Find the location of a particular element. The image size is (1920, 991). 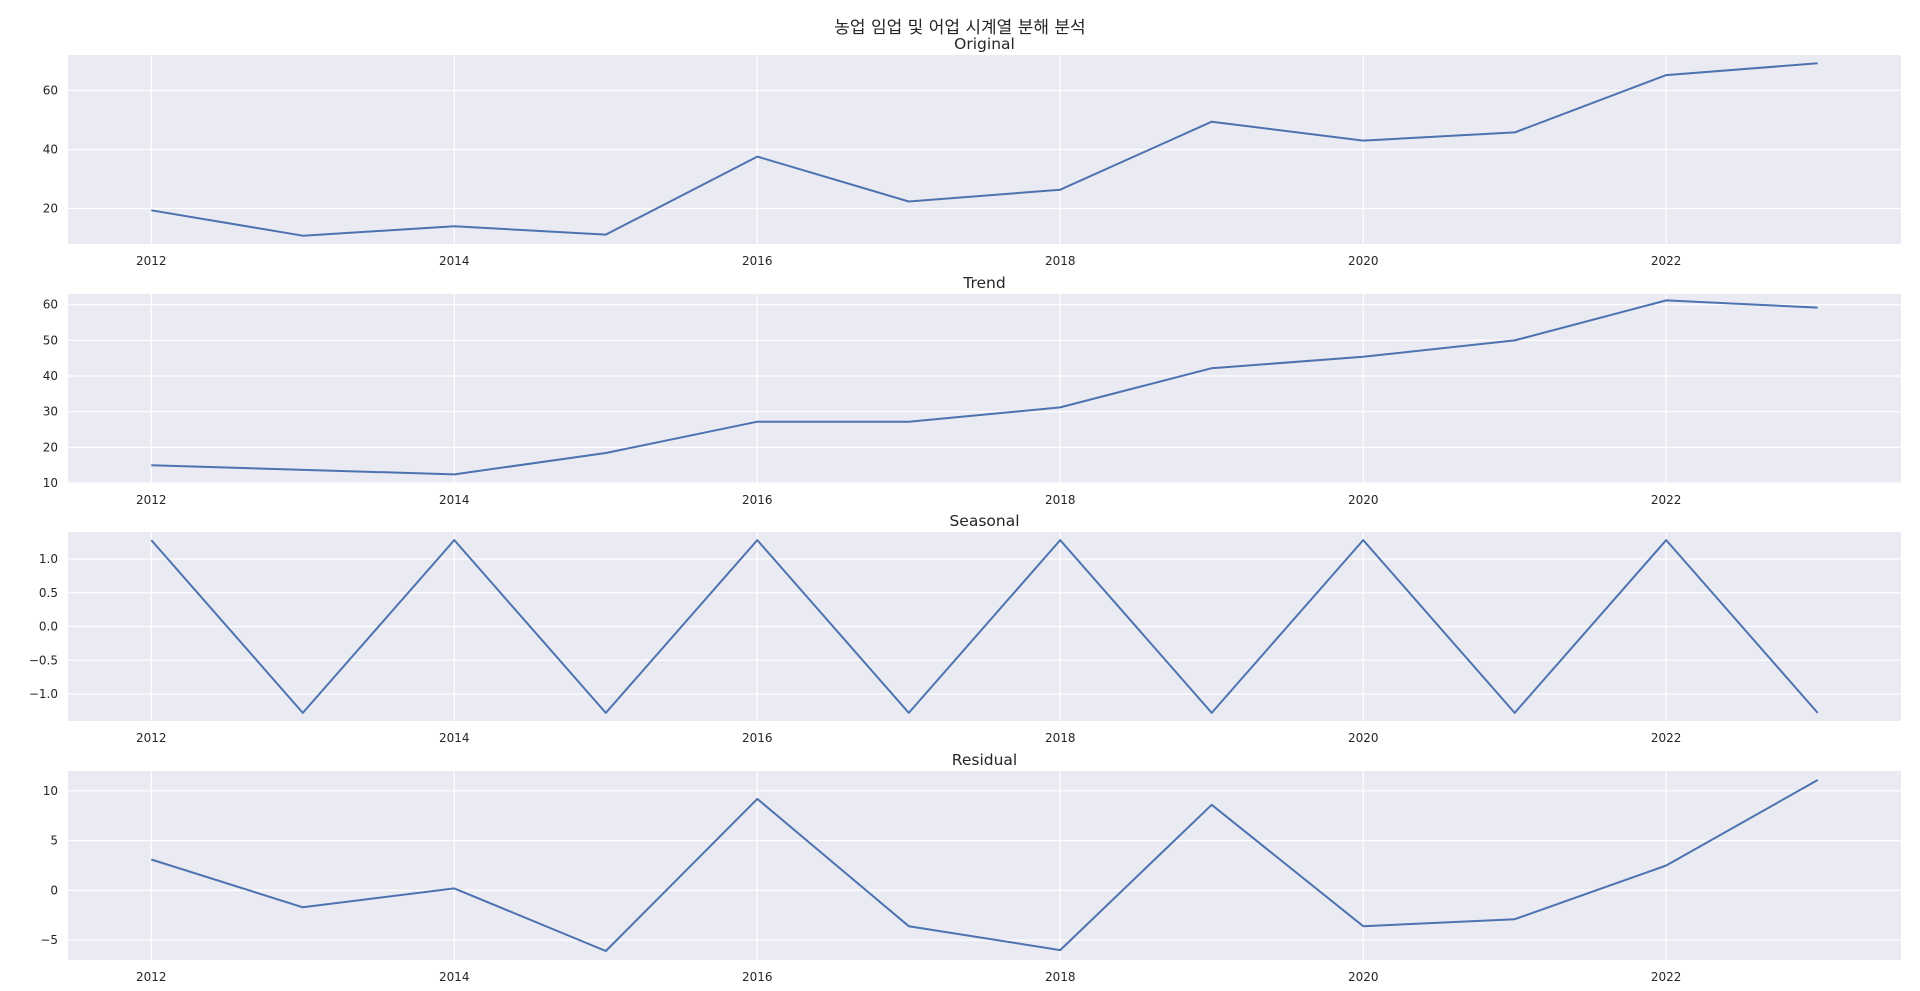

trend-y-tick-label: 50 is located at coordinates (50, 340).